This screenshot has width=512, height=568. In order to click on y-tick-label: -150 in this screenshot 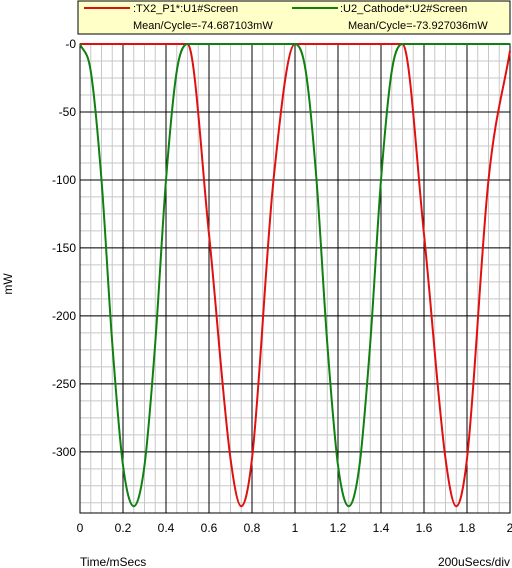, I will do `click(64, 248)`.